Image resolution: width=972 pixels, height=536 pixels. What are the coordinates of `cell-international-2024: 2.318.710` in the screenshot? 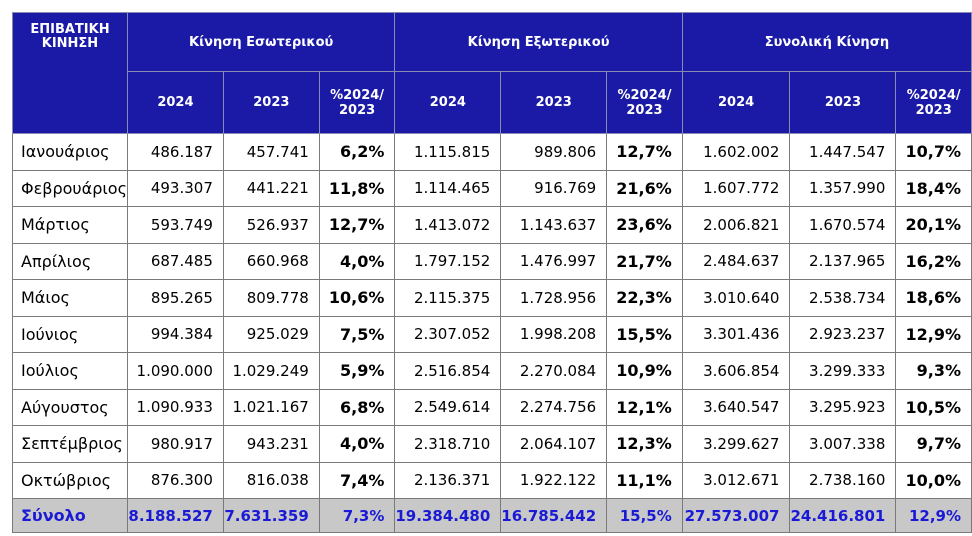 It's located at (448, 444).